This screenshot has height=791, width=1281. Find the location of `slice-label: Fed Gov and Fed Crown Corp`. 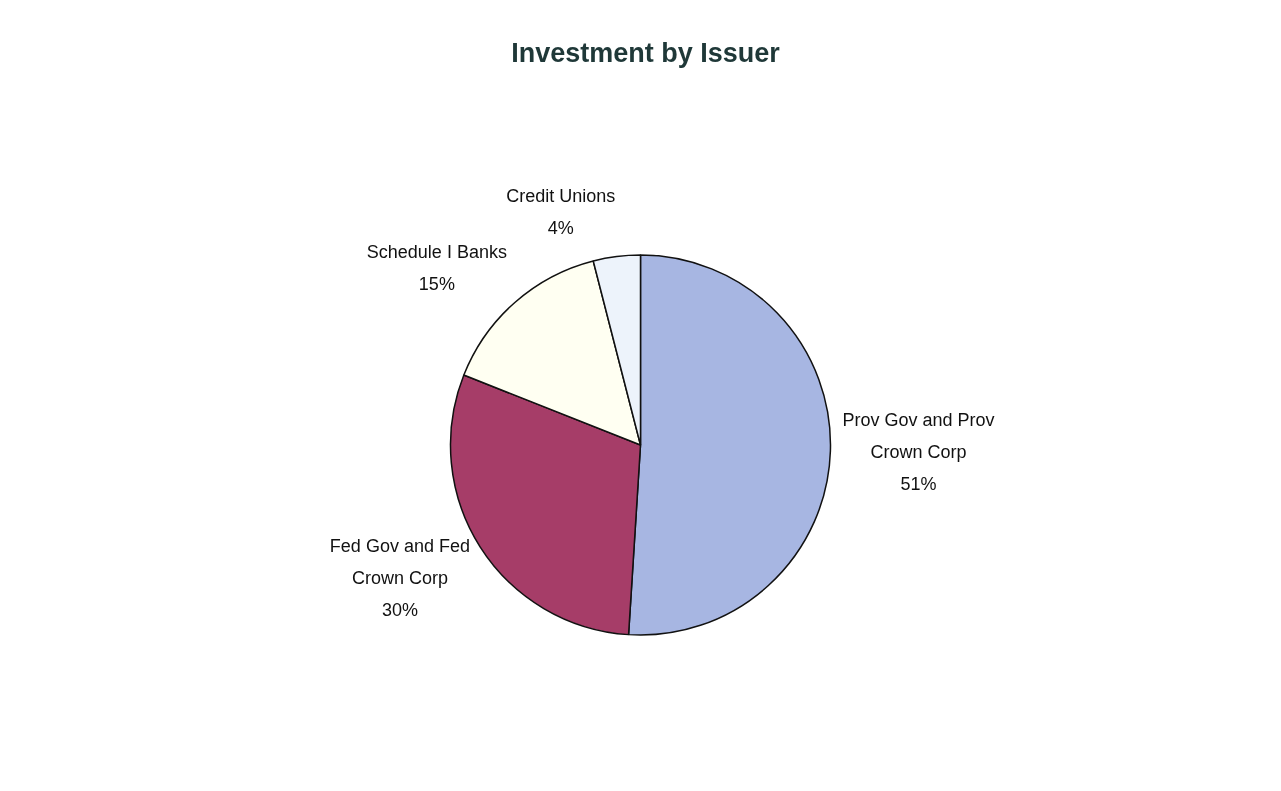

slice-label: Fed Gov and Fed Crown Corp is located at coordinates (399, 561).